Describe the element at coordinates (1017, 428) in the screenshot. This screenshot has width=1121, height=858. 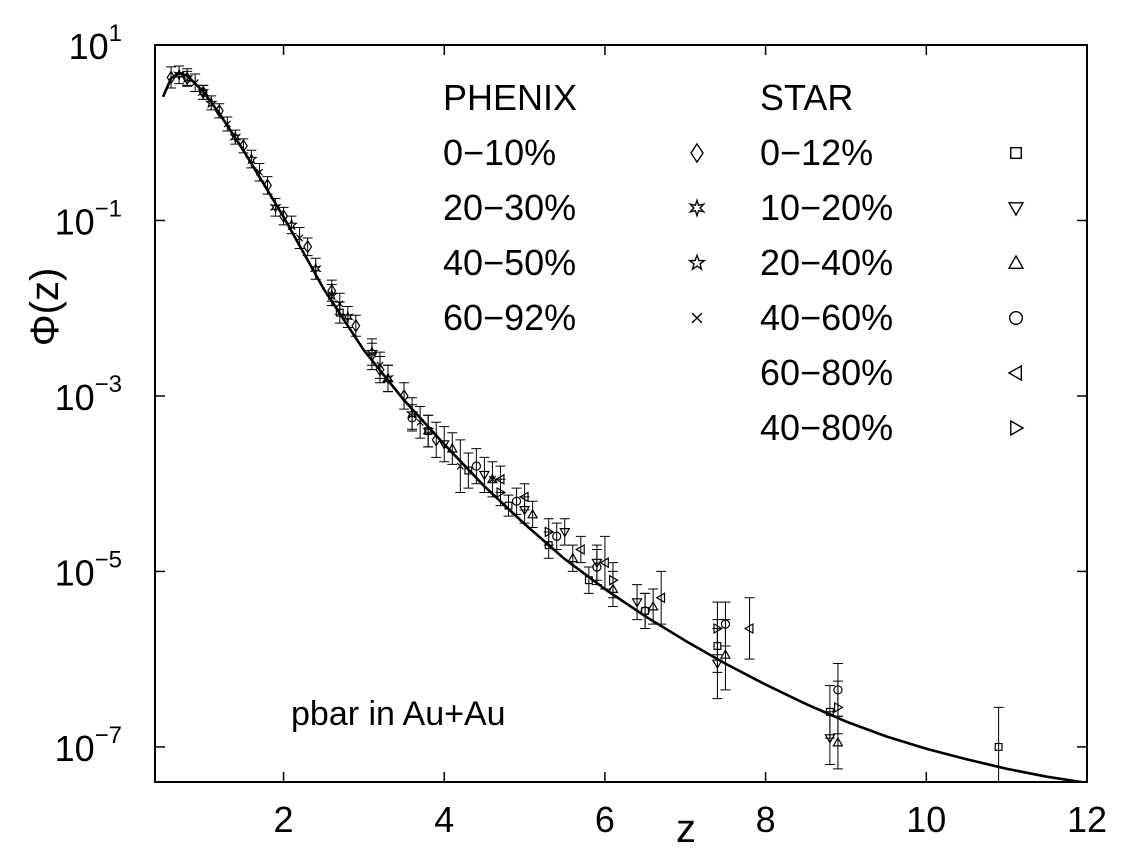
I see `legend-marker-triangle-right` at that location.